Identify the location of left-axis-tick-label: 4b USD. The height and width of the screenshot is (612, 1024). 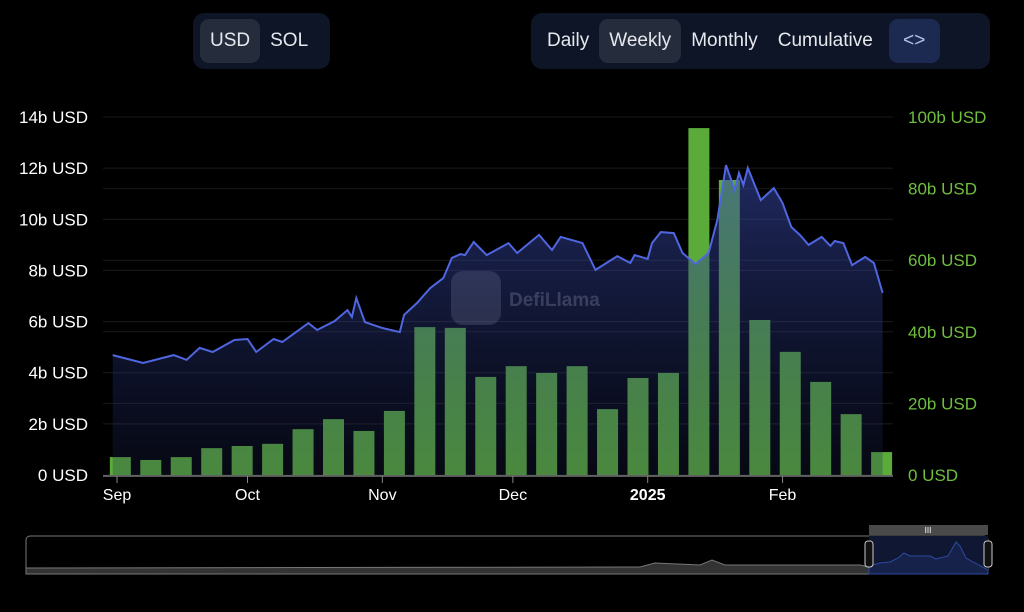
(58, 373).